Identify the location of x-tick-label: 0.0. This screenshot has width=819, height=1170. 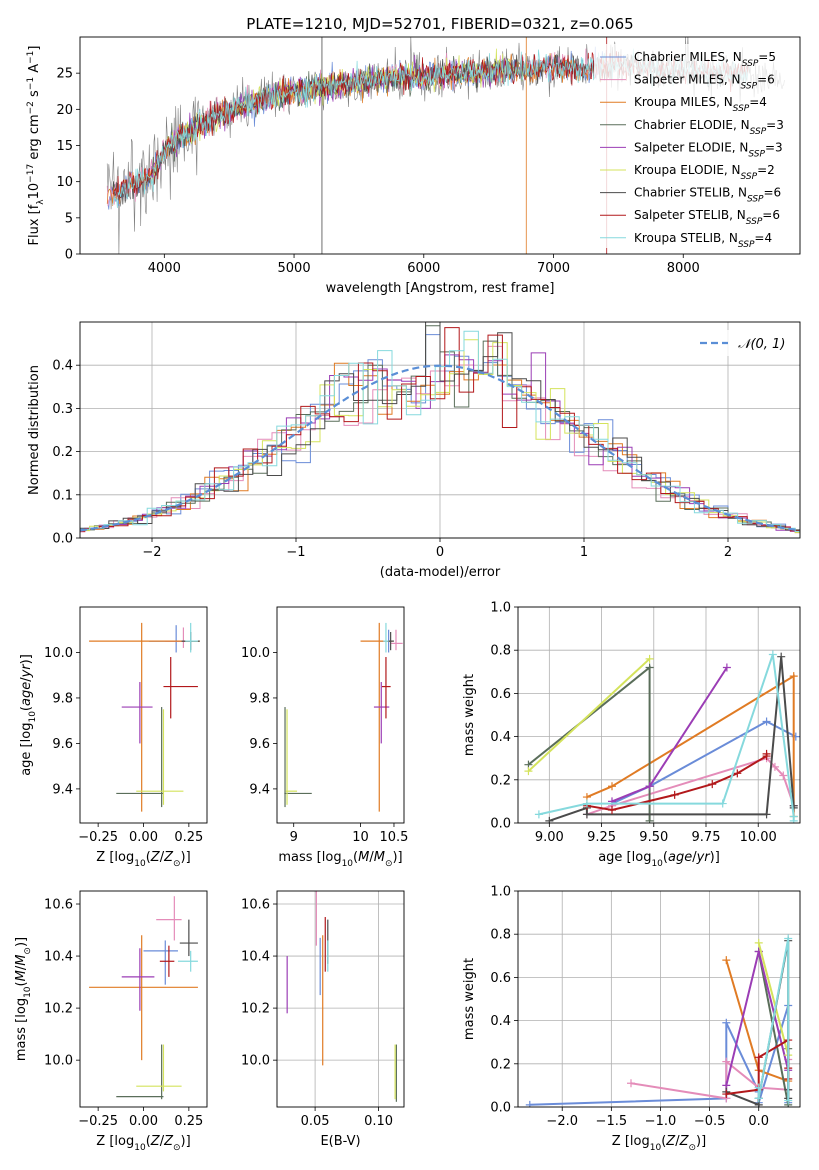
(758, 1121).